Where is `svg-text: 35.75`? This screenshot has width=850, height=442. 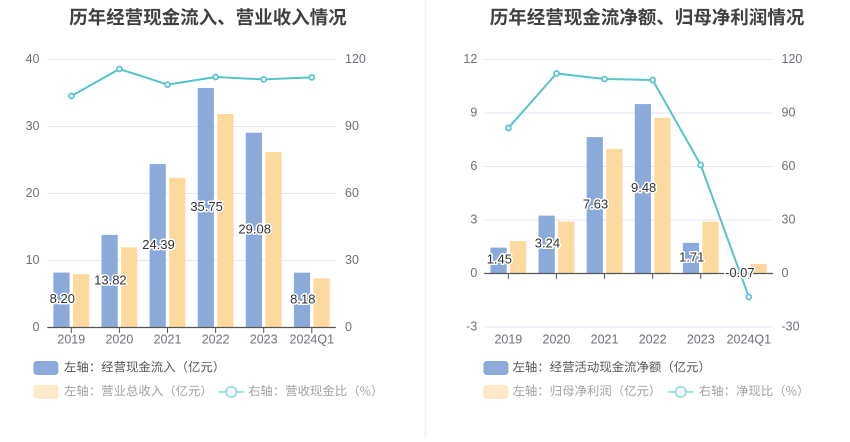
svg-text: 35.75 is located at coordinates (206, 206).